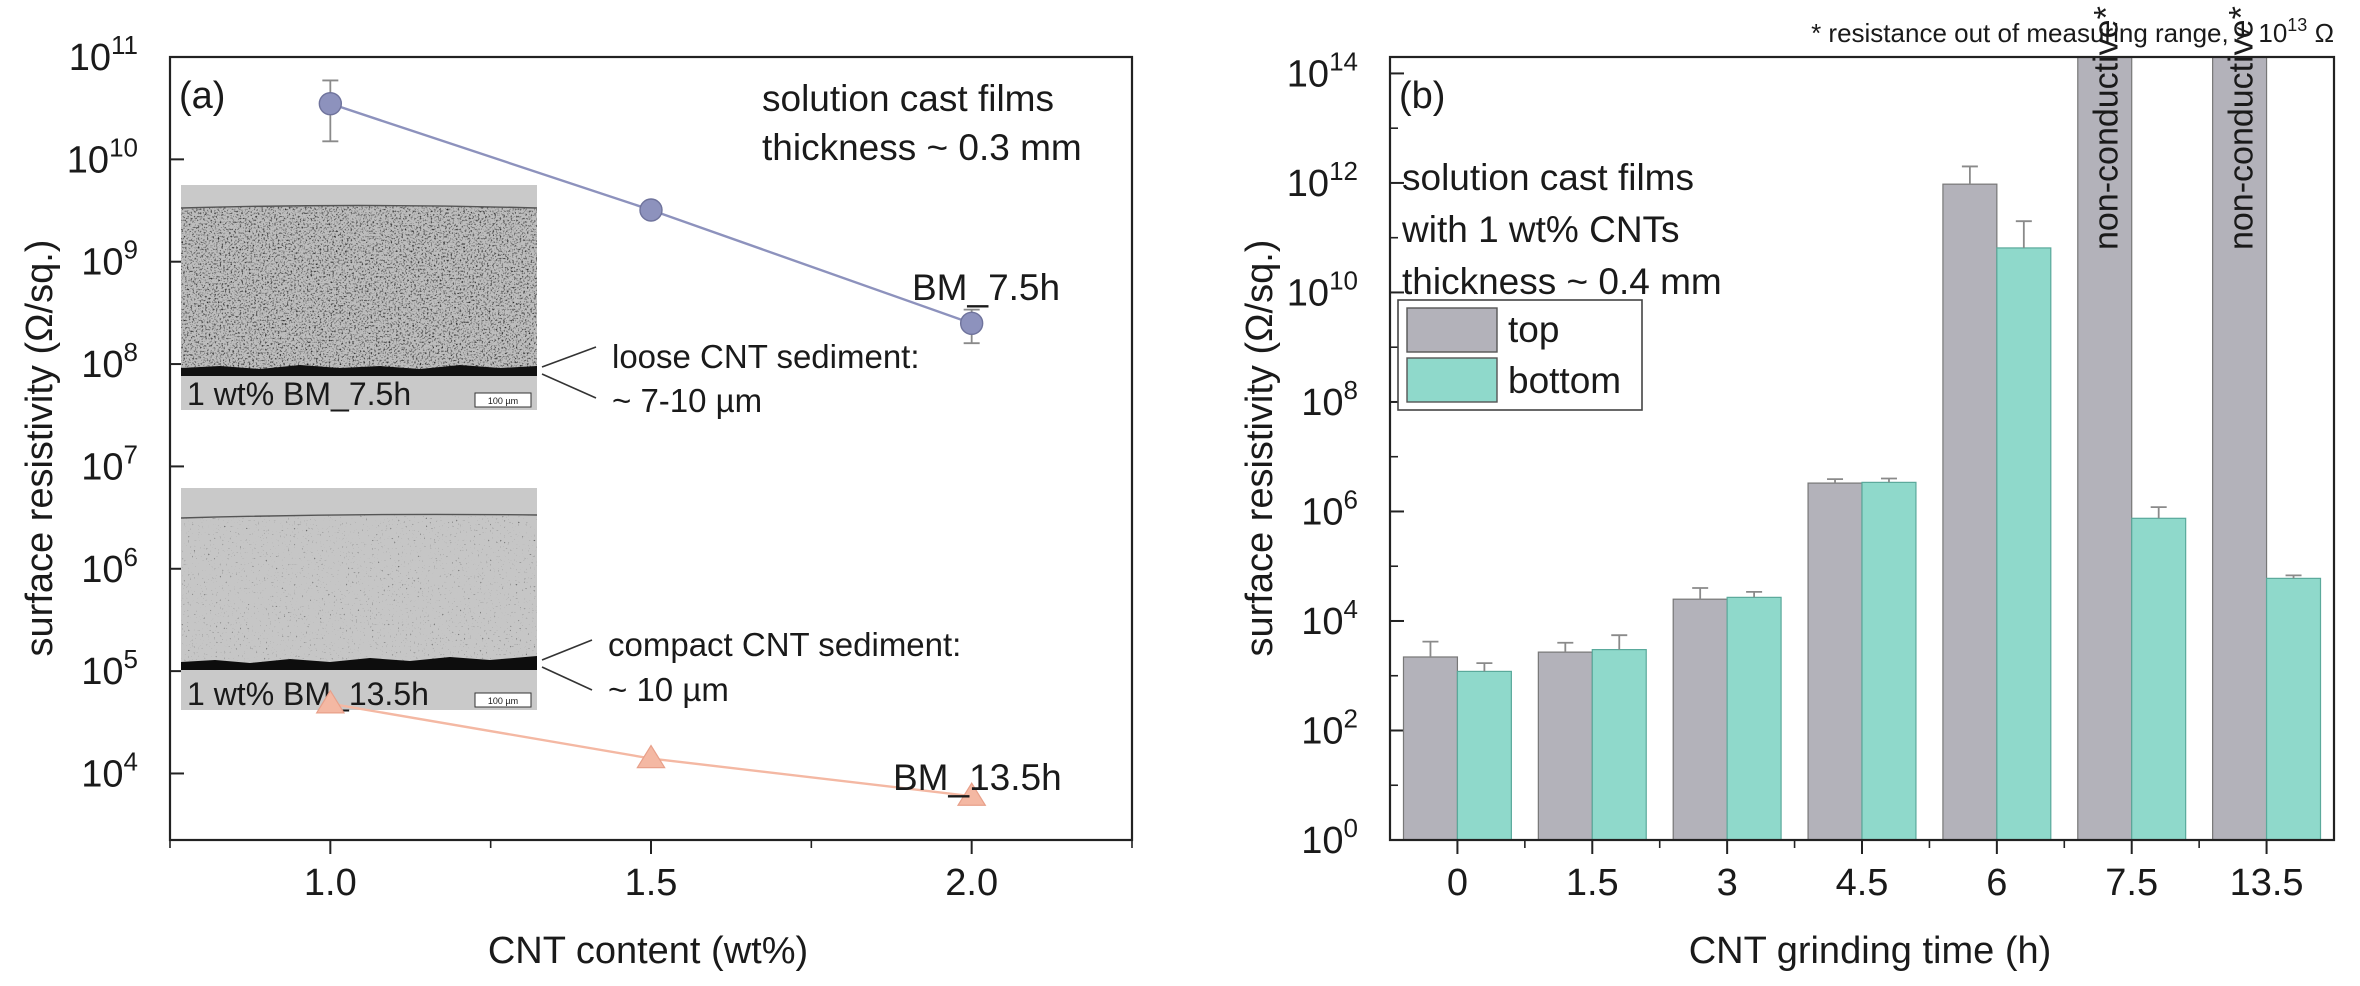 This screenshot has width=2360, height=986. What do you see at coordinates (109, 259) in the screenshot?
I see `panel-a-y-tick-label: 10⁹` at bounding box center [109, 259].